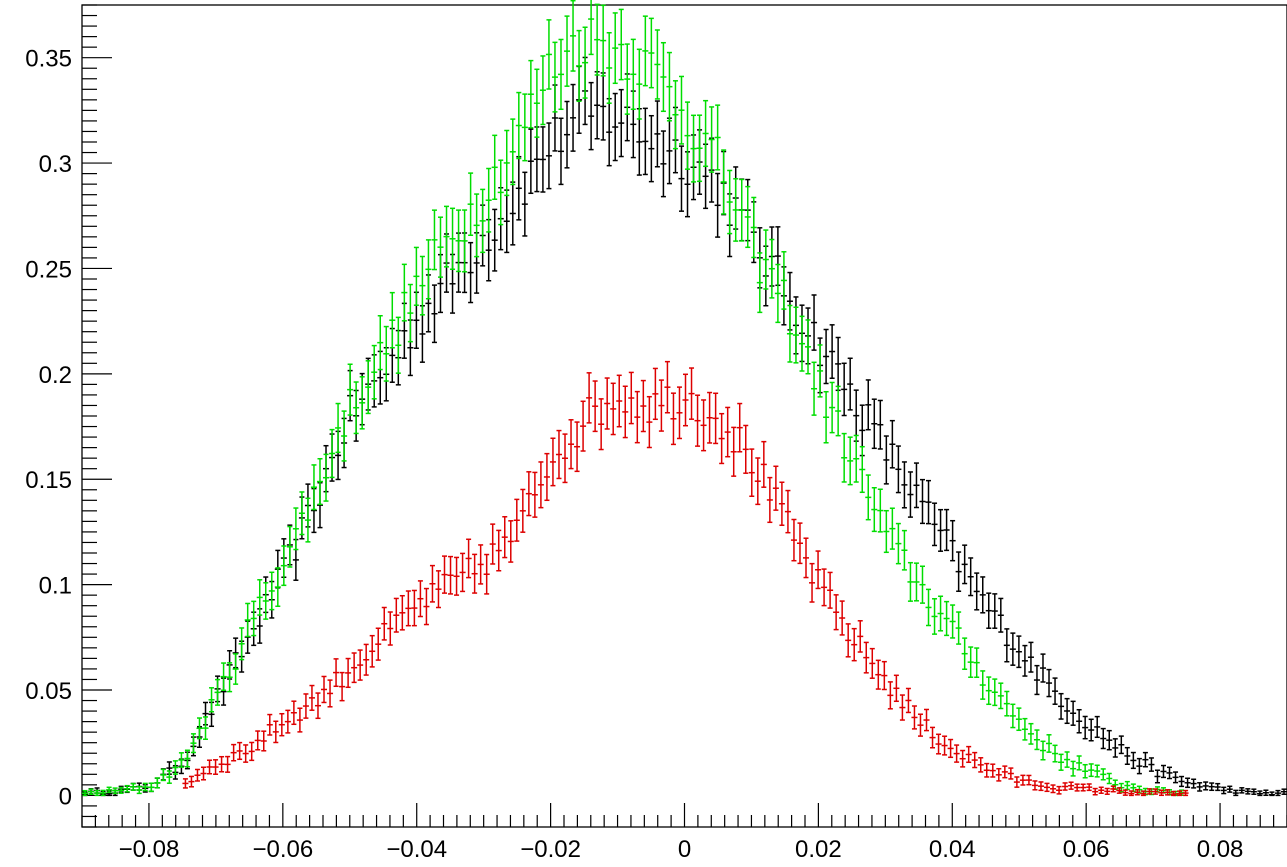  I want to click on y-tick-label: 0.15, so click(48, 480).